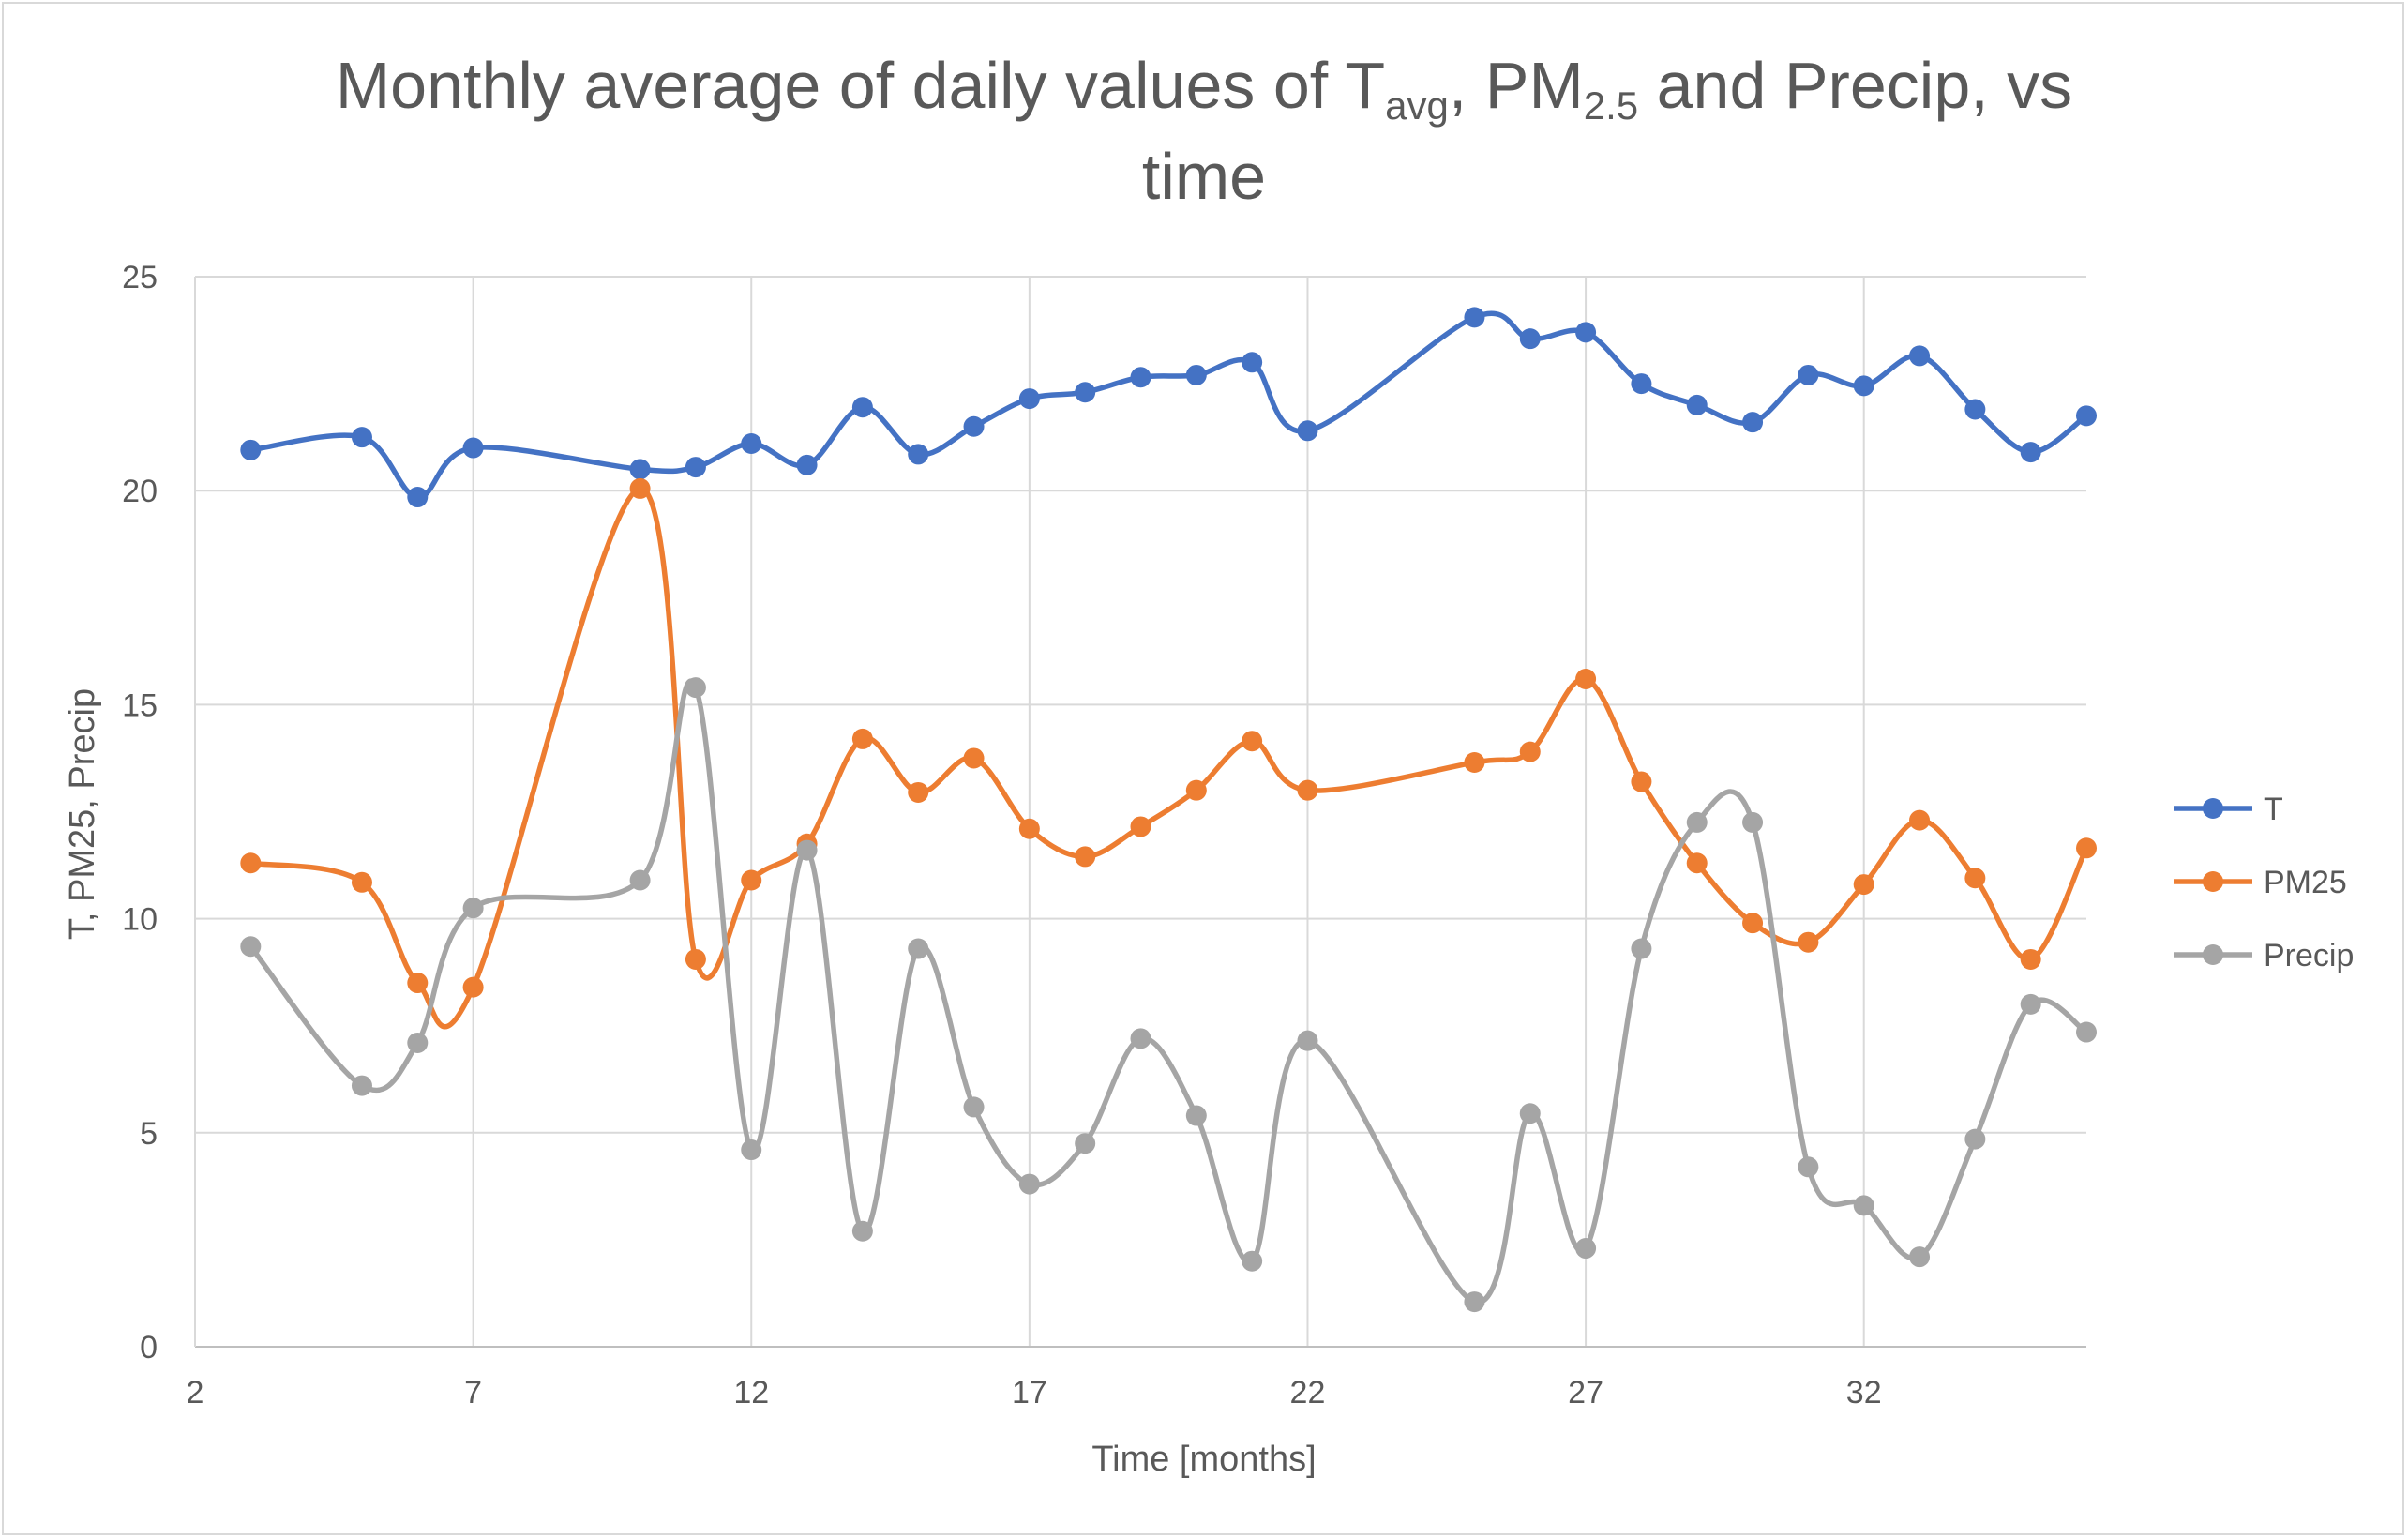 This screenshot has height=1539, width=2408. I want to click on x-tick-label: 22, so click(1308, 1393).